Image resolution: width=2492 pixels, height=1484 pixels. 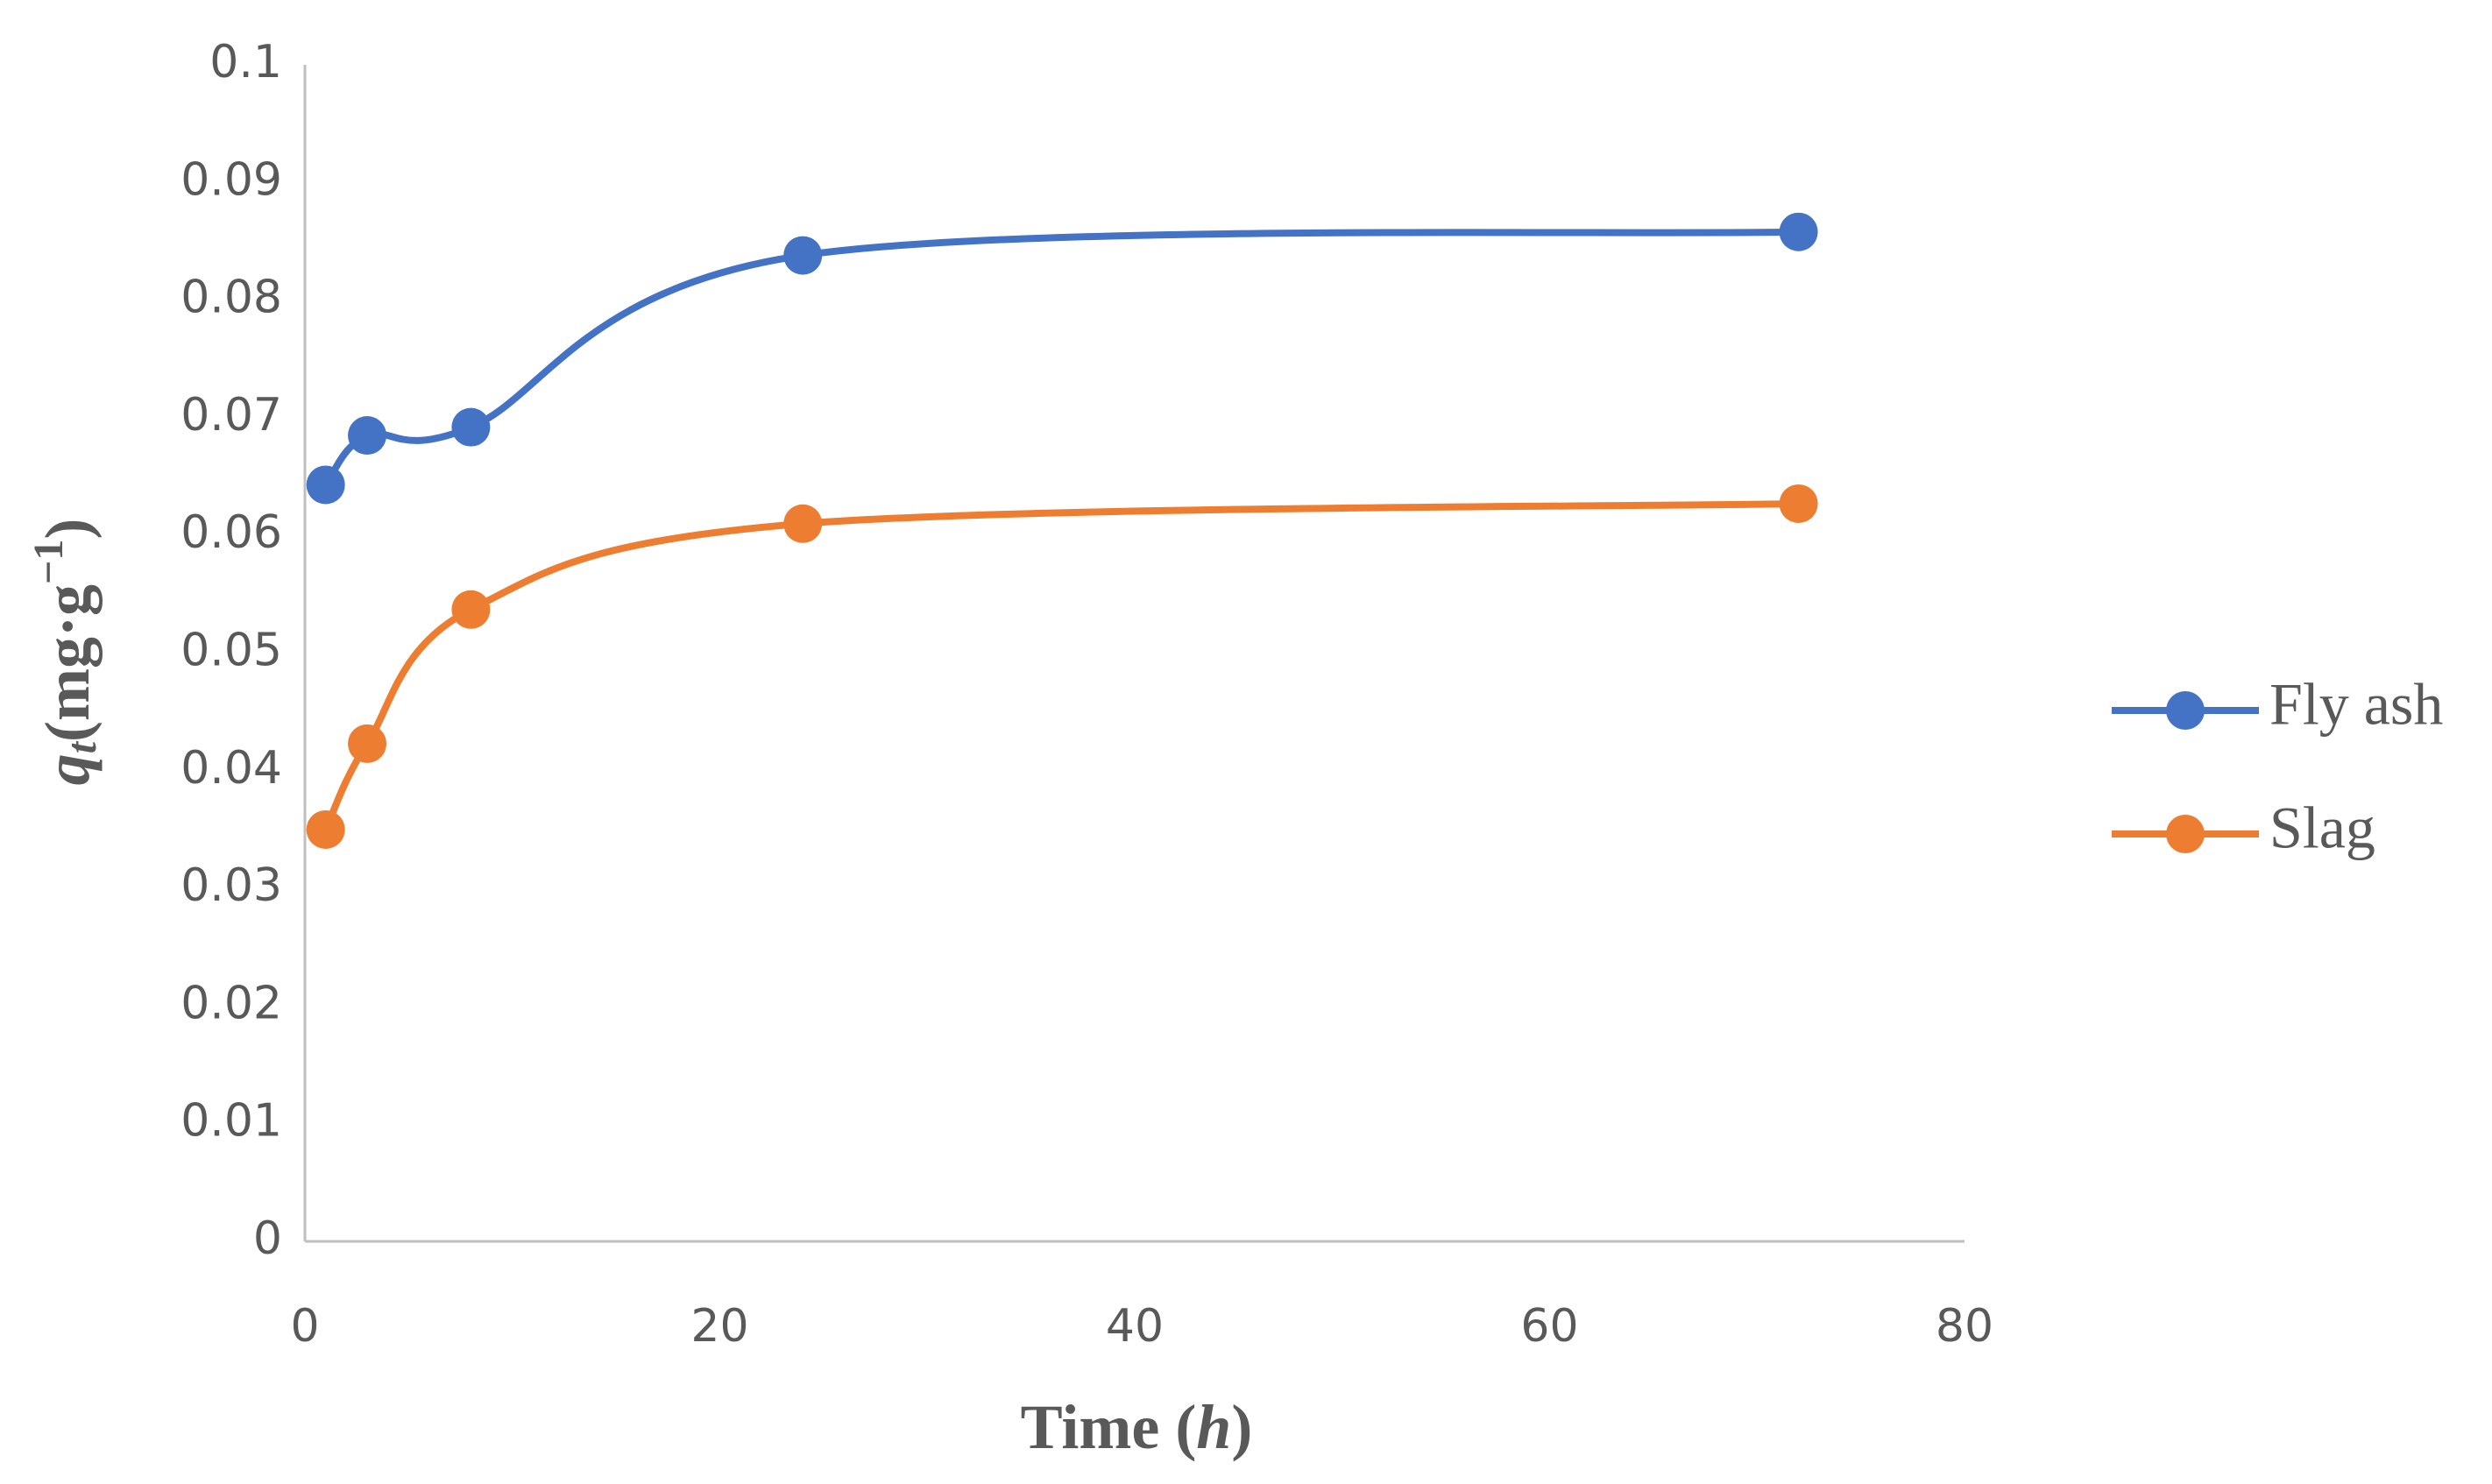 I want to click on y-tick-label: 0.08, so click(x=232, y=298).